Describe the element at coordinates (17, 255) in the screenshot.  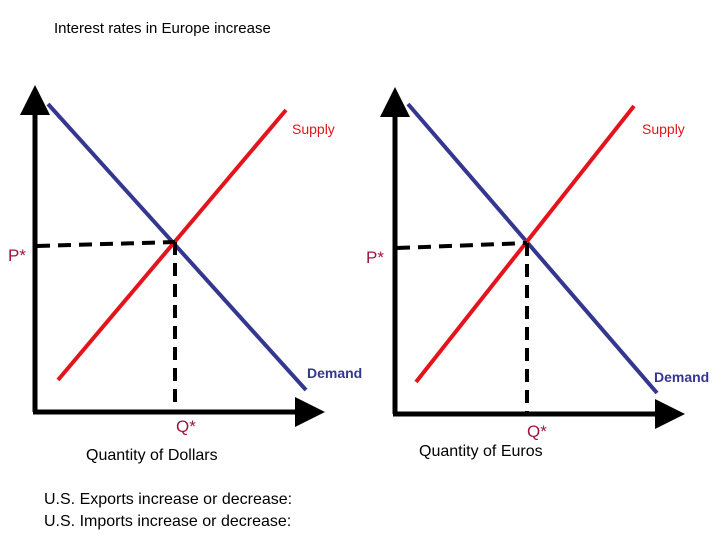
I see `left-price-label: P*` at that location.